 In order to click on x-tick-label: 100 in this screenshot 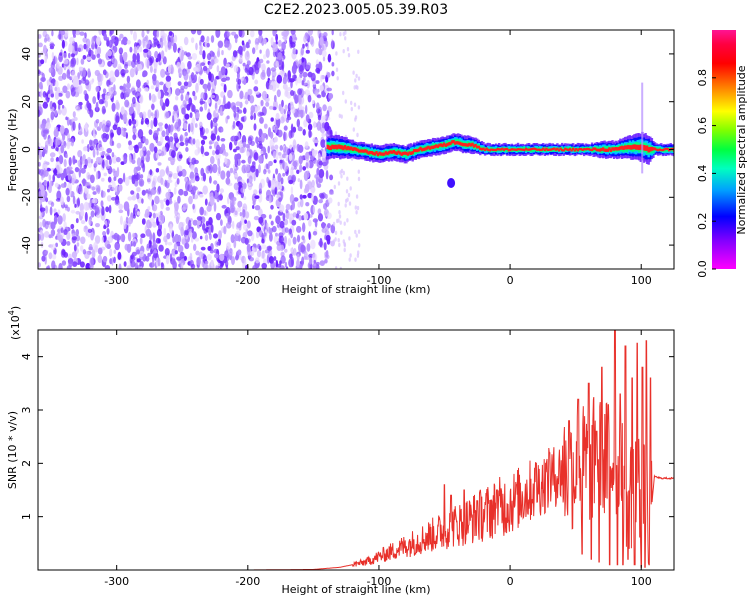, I will do `click(641, 280)`.